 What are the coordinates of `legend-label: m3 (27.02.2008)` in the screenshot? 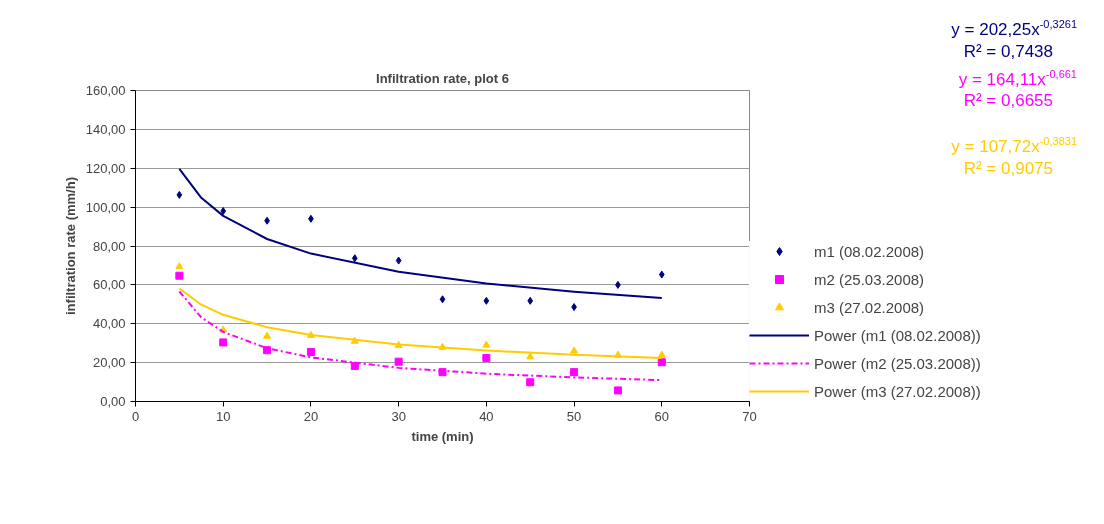 It's located at (869, 307).